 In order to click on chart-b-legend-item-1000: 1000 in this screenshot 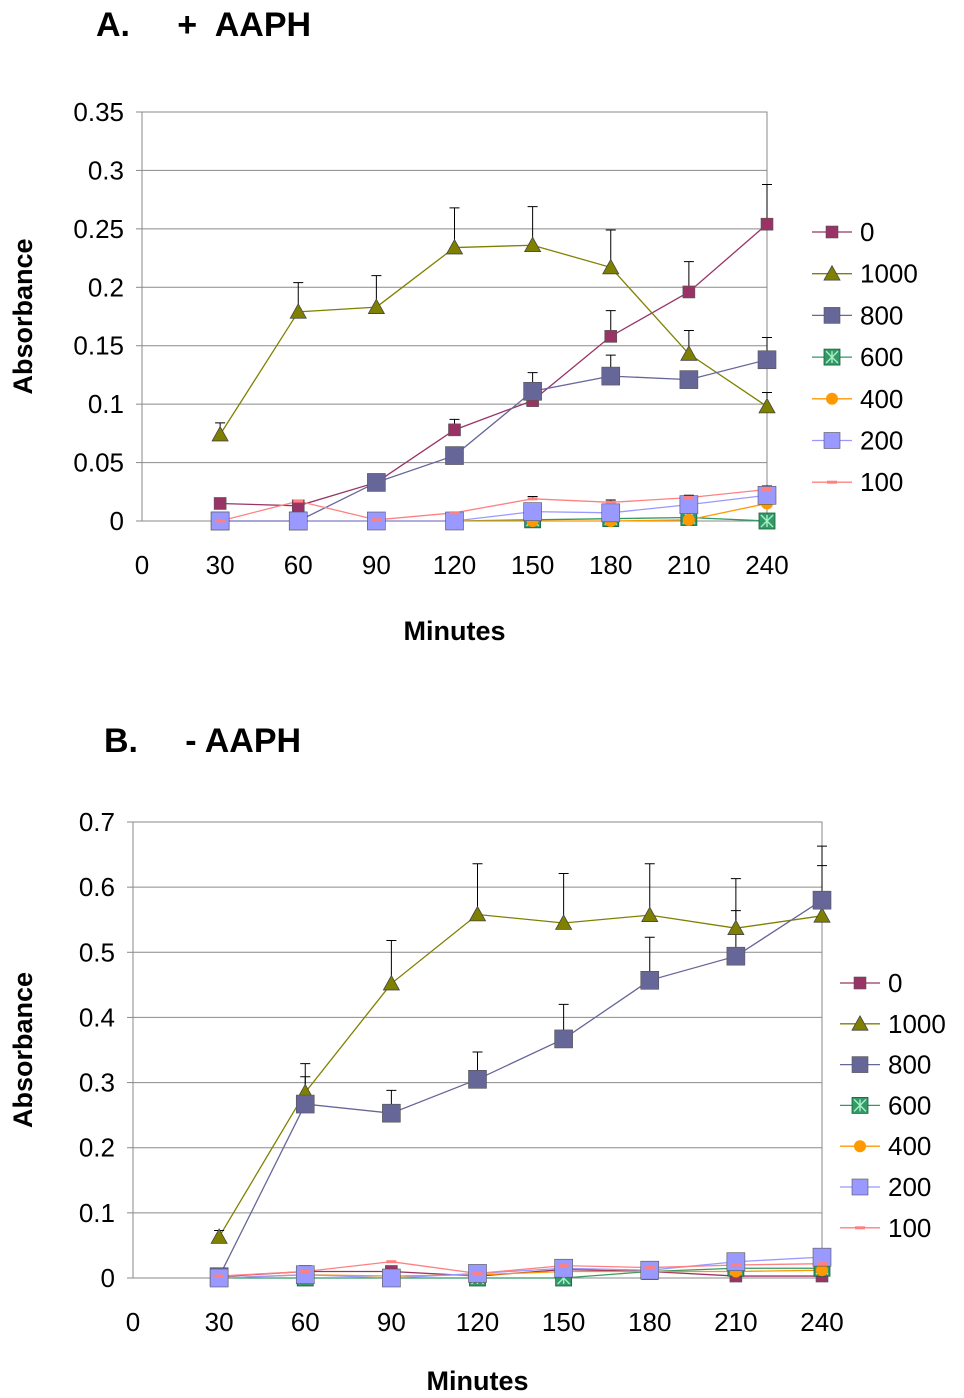, I will do `click(893, 1024)`.